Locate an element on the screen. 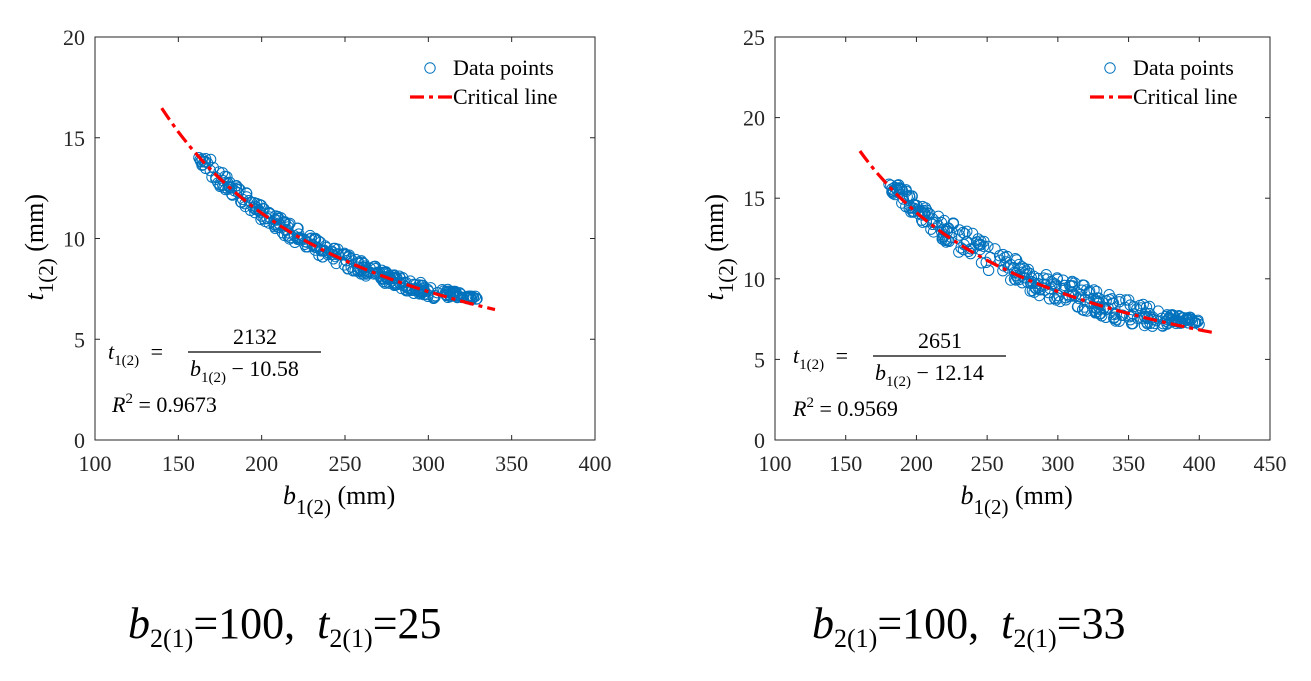 Image resolution: width=1311 pixels, height=681 pixels. critical-line is located at coordinates (328, 209).